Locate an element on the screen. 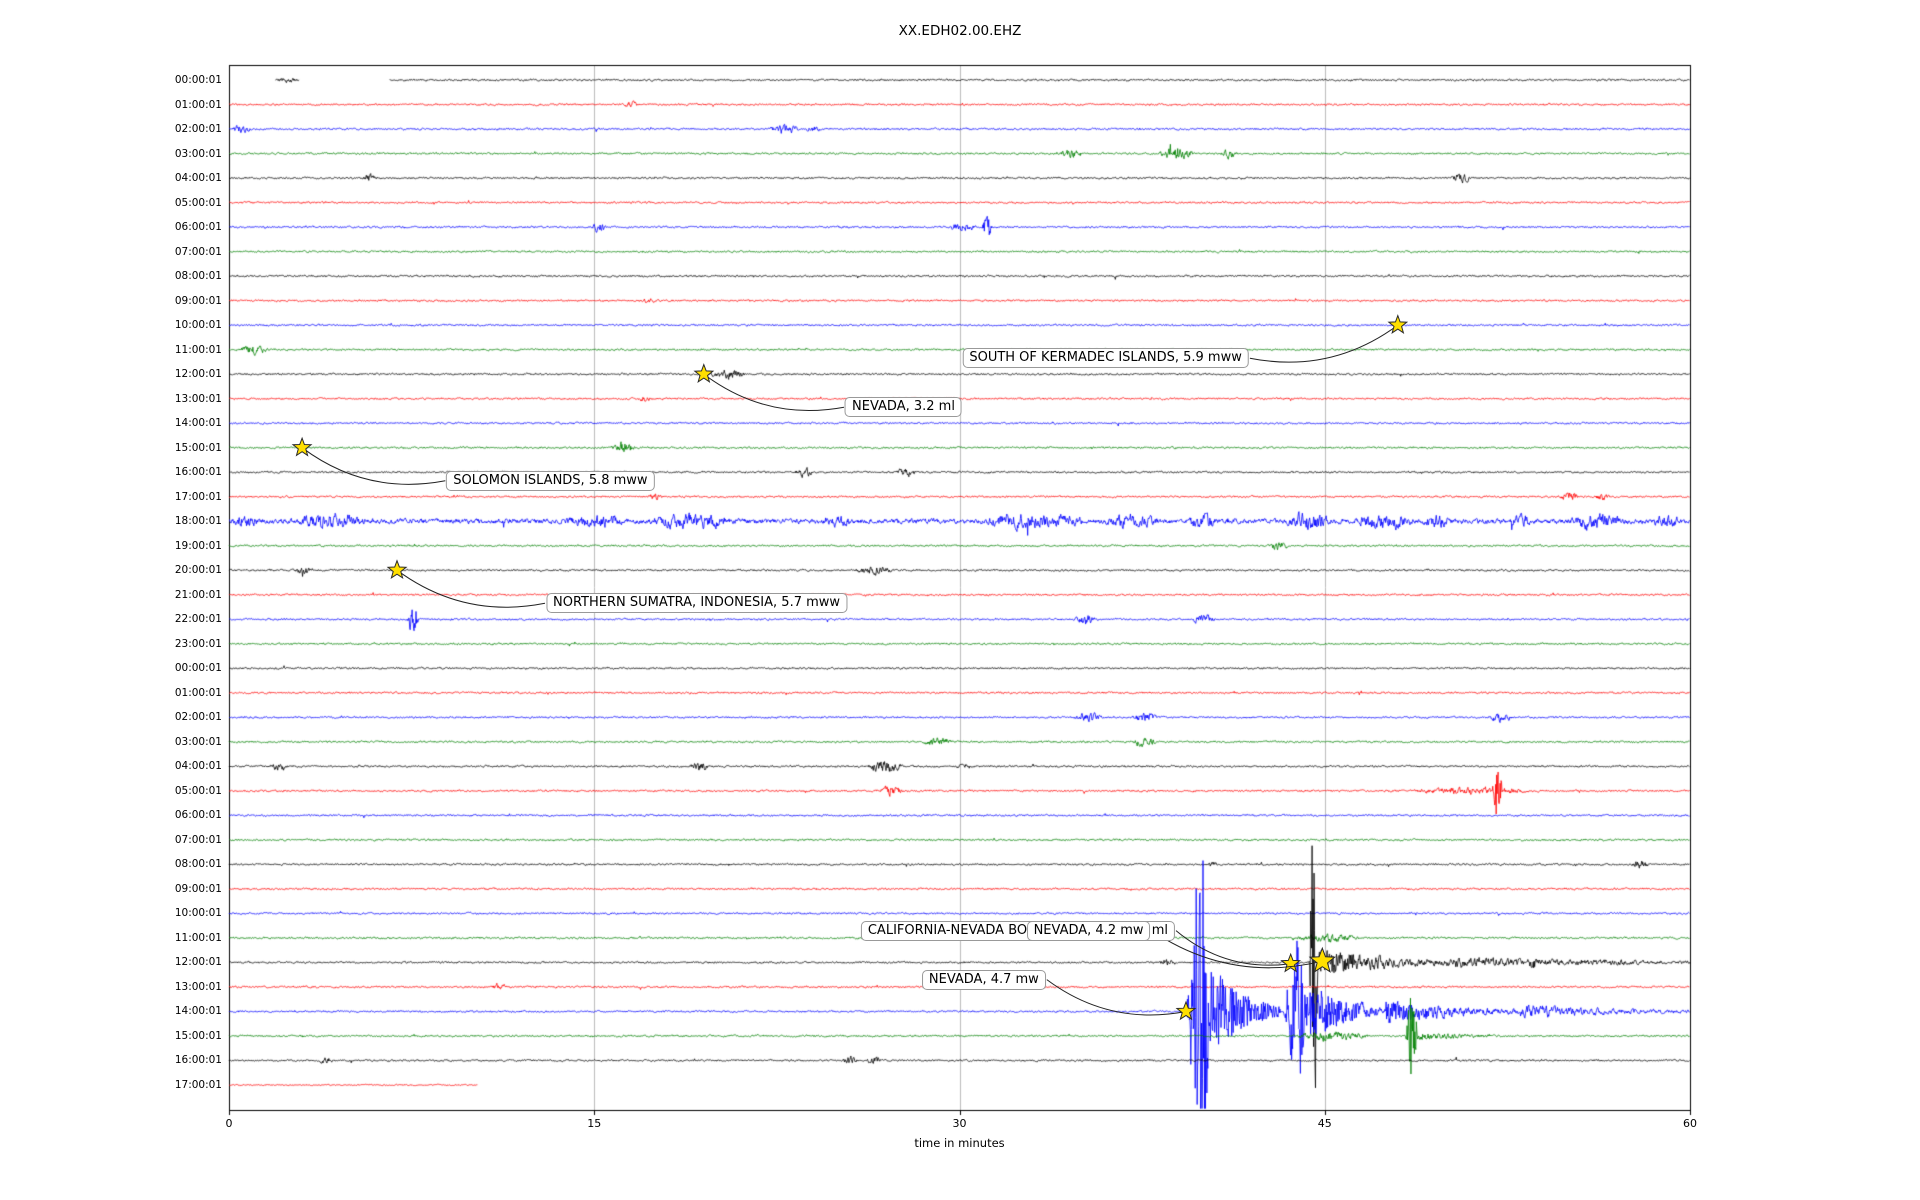  x-tick-label: 30 is located at coordinates (959, 1123).